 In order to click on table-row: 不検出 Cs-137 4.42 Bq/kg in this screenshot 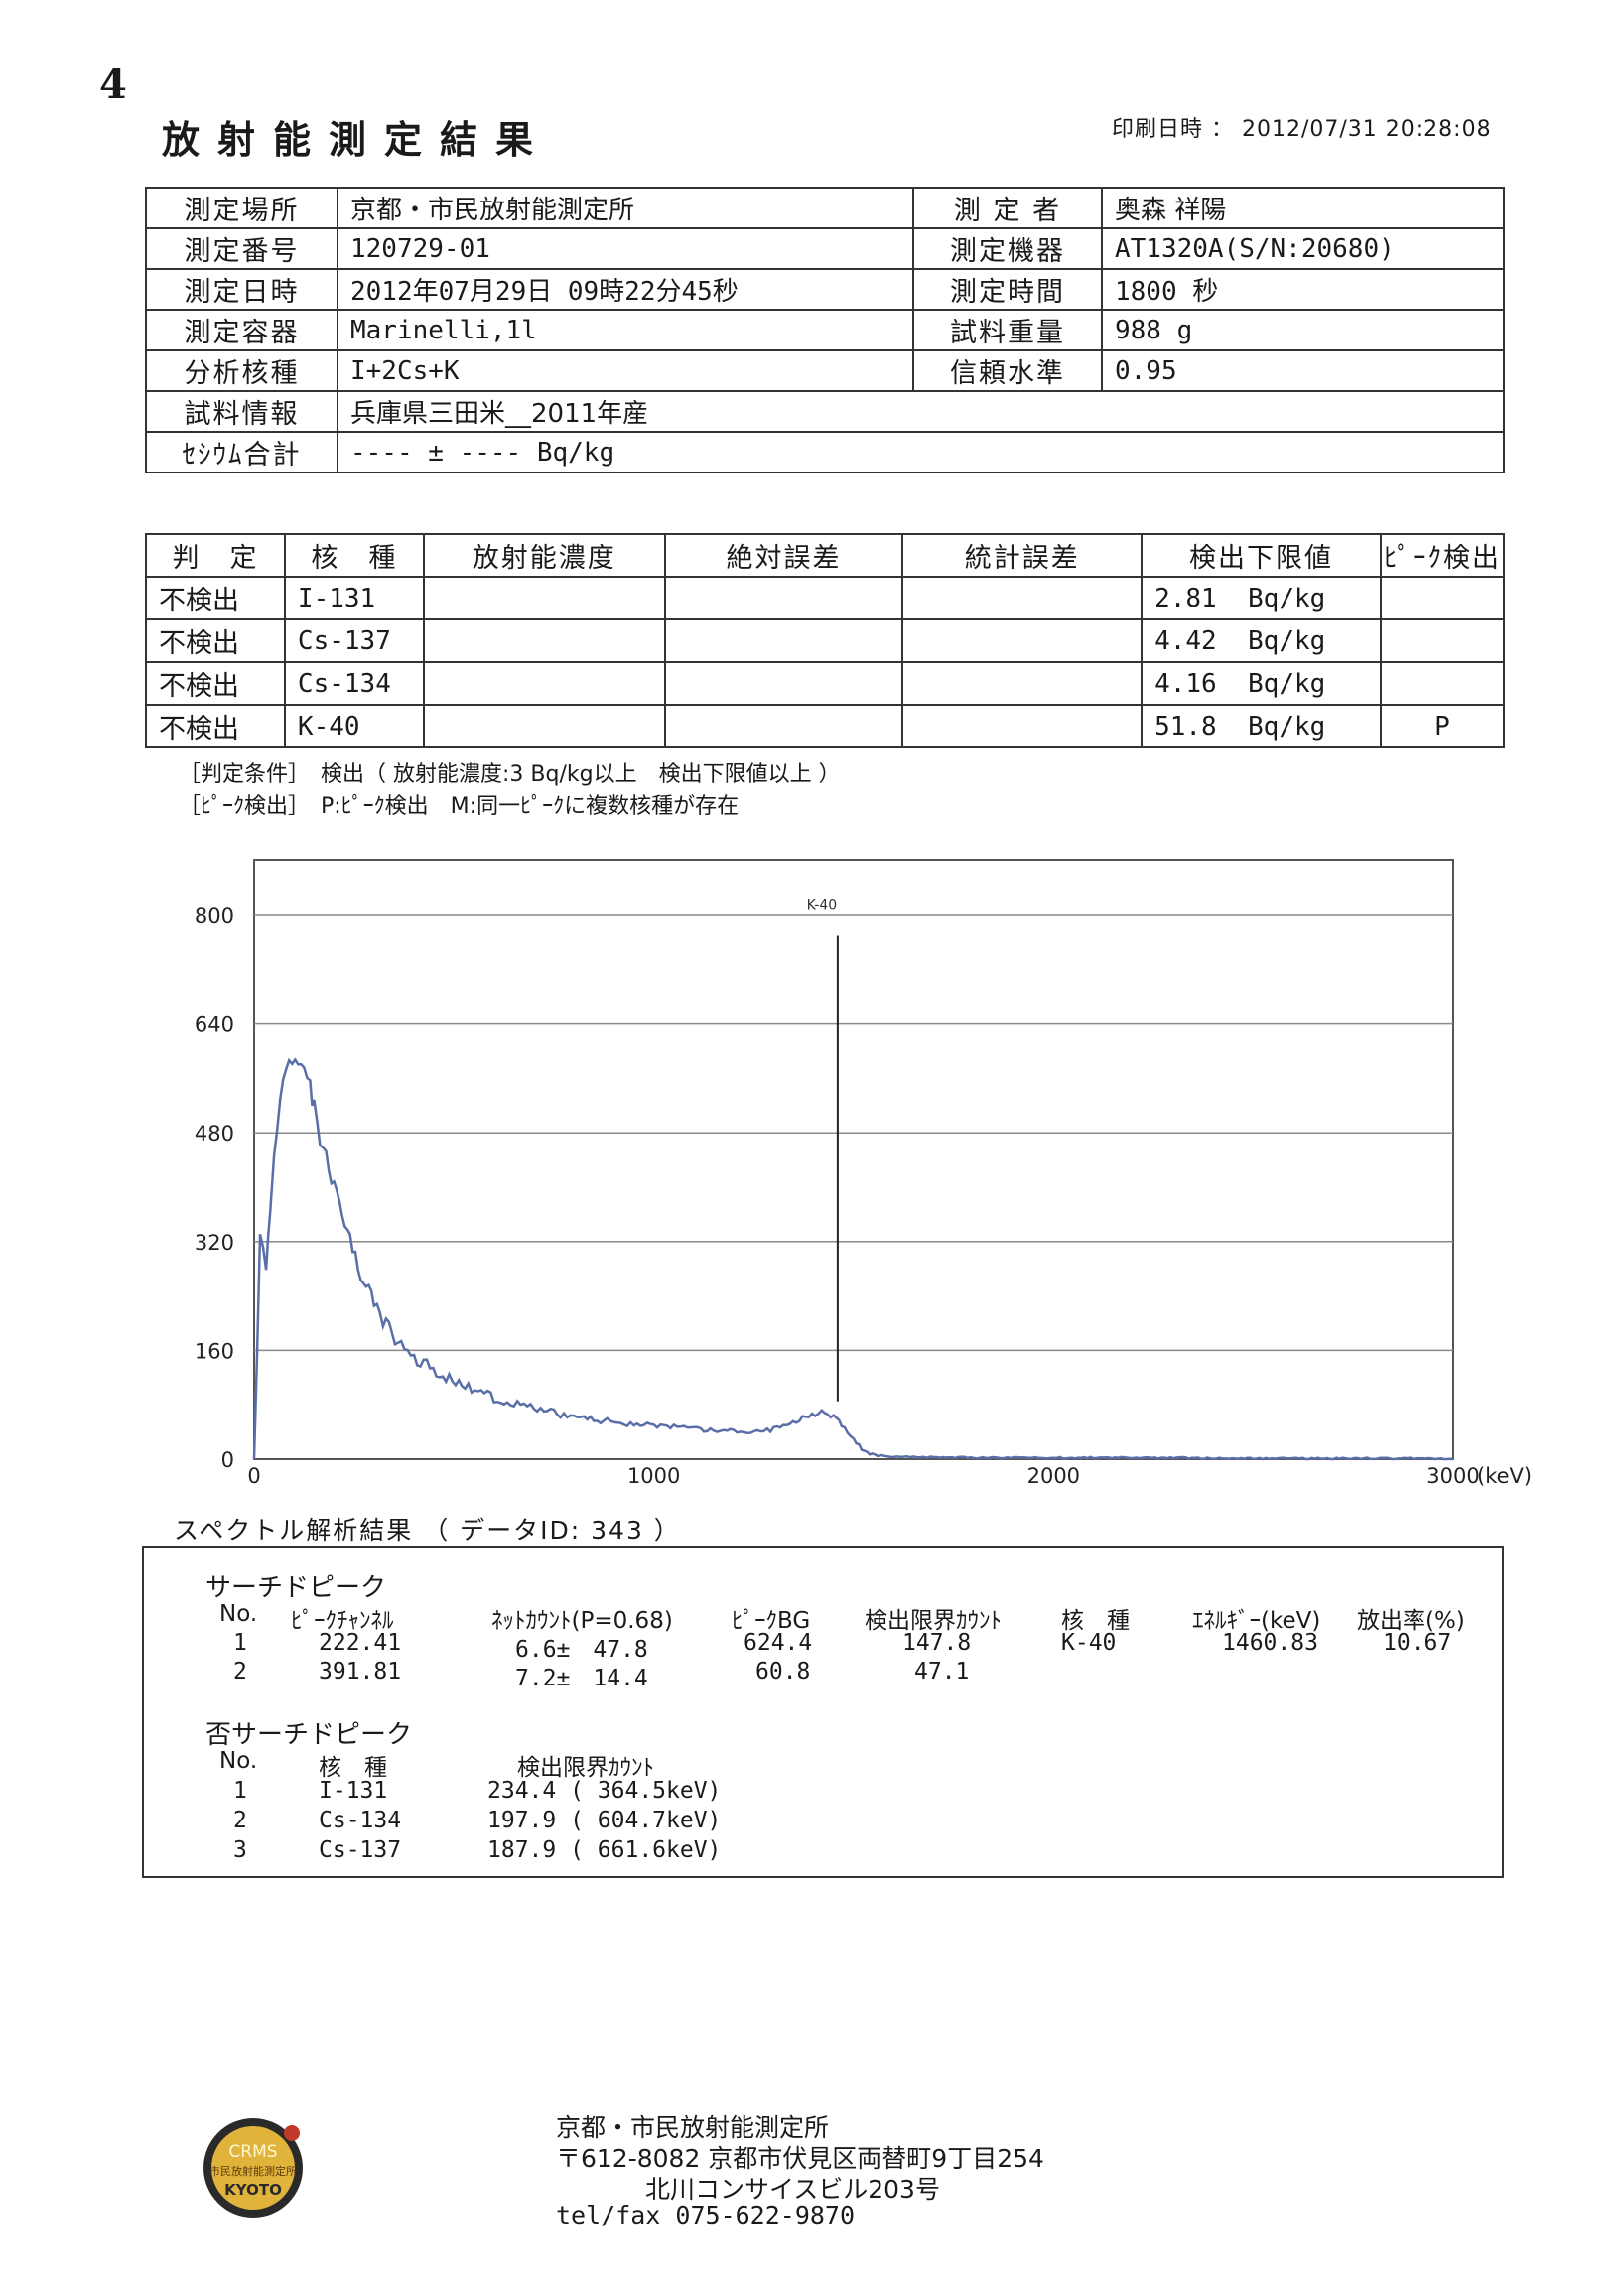, I will do `click(825, 641)`.